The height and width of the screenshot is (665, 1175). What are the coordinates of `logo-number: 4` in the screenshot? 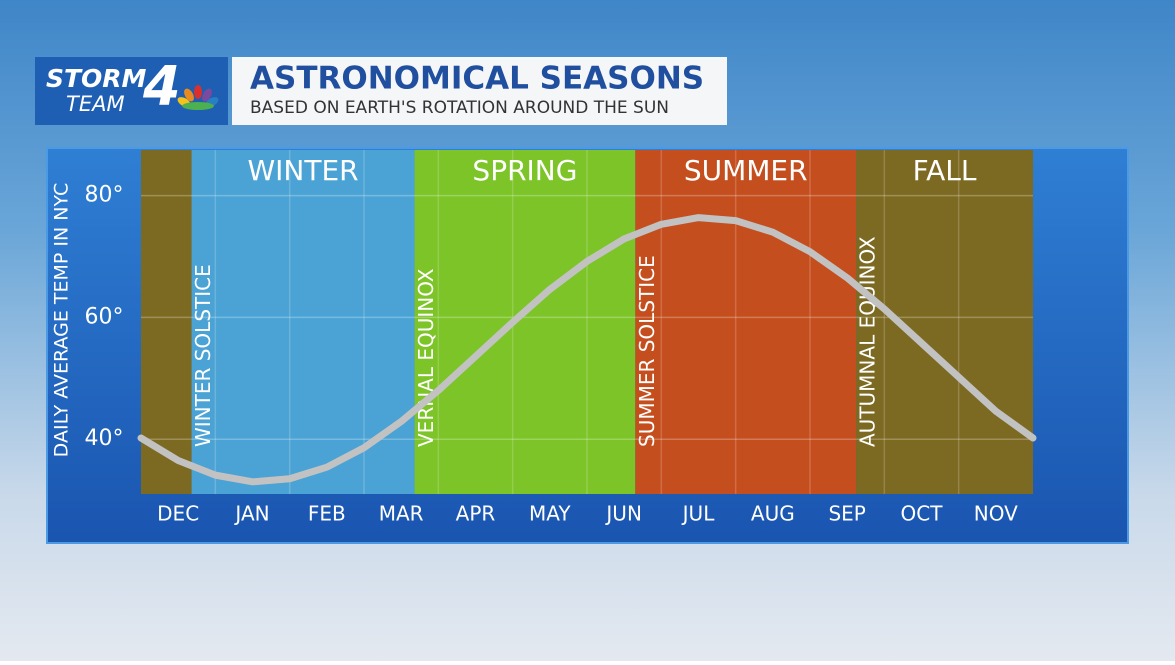 It's located at (161, 86).